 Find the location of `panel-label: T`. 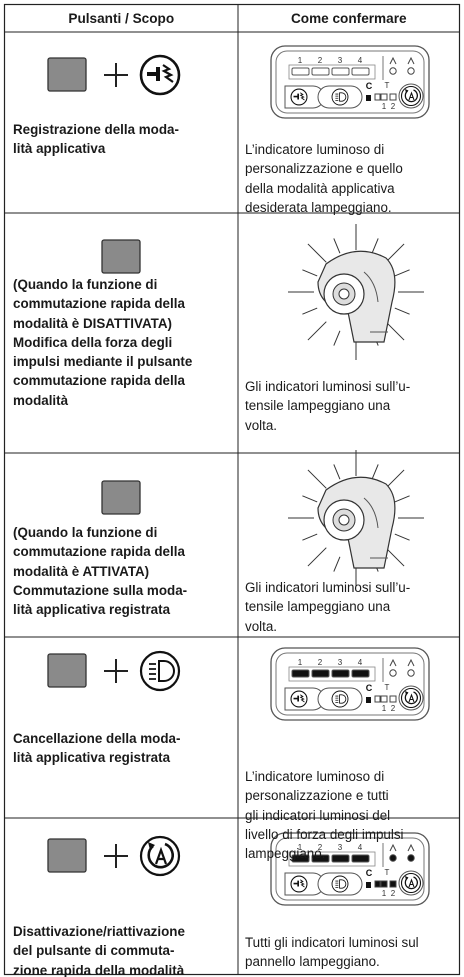

panel-label: T is located at coordinates (387, 85).